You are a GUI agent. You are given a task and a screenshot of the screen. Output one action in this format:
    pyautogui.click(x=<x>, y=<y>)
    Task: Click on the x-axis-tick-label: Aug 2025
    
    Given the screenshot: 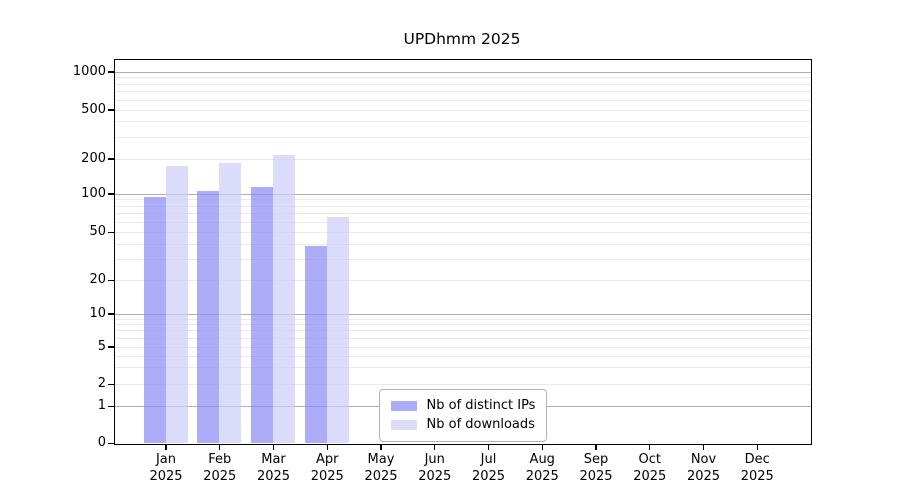 What is the action you would take?
    pyautogui.click(x=542, y=468)
    